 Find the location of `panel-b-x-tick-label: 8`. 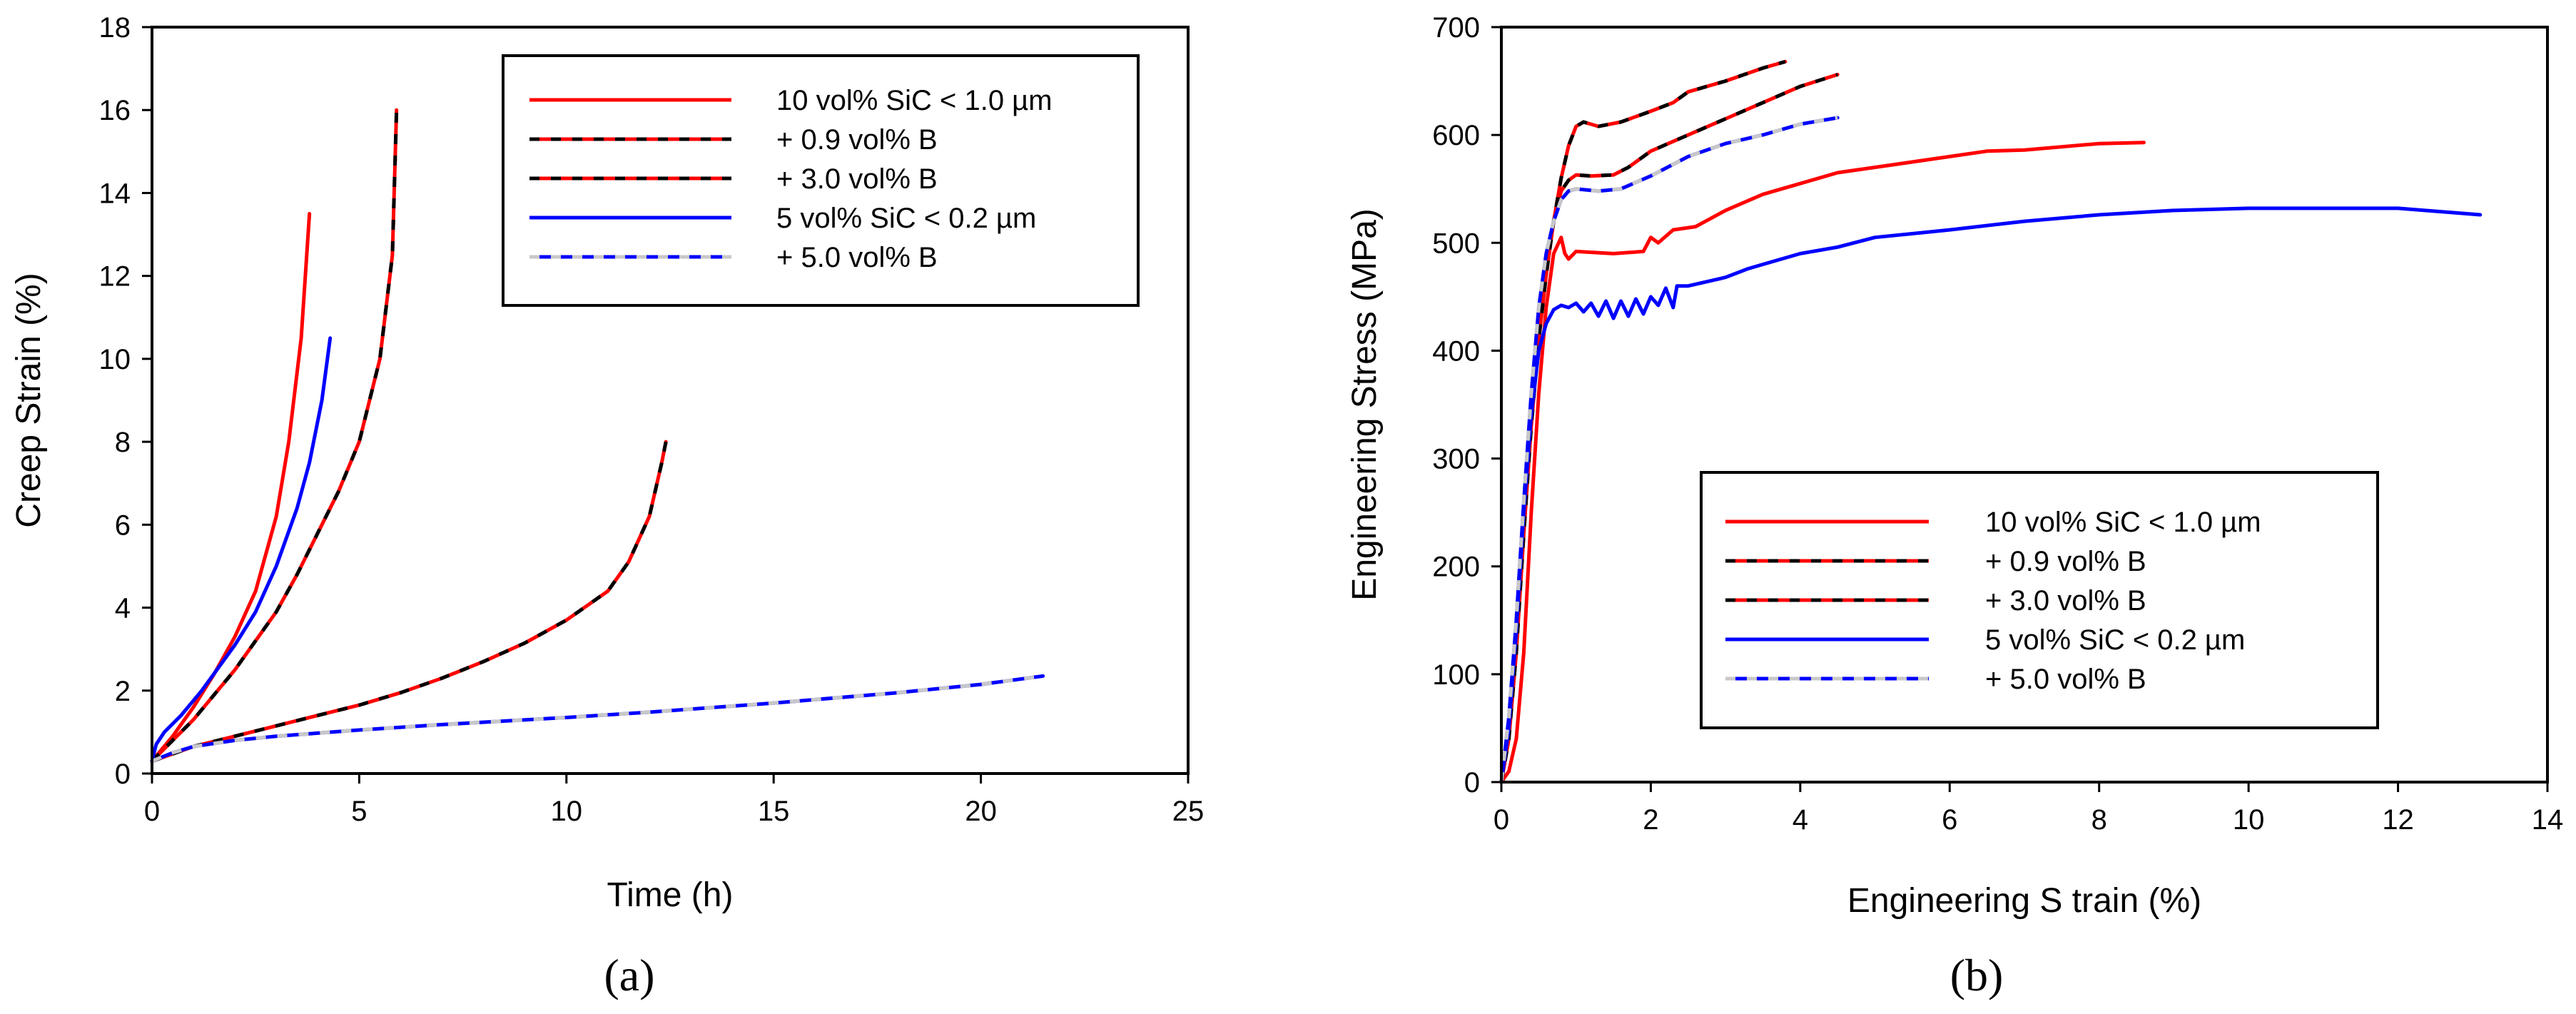

panel-b-x-tick-label: 8 is located at coordinates (2099, 820).